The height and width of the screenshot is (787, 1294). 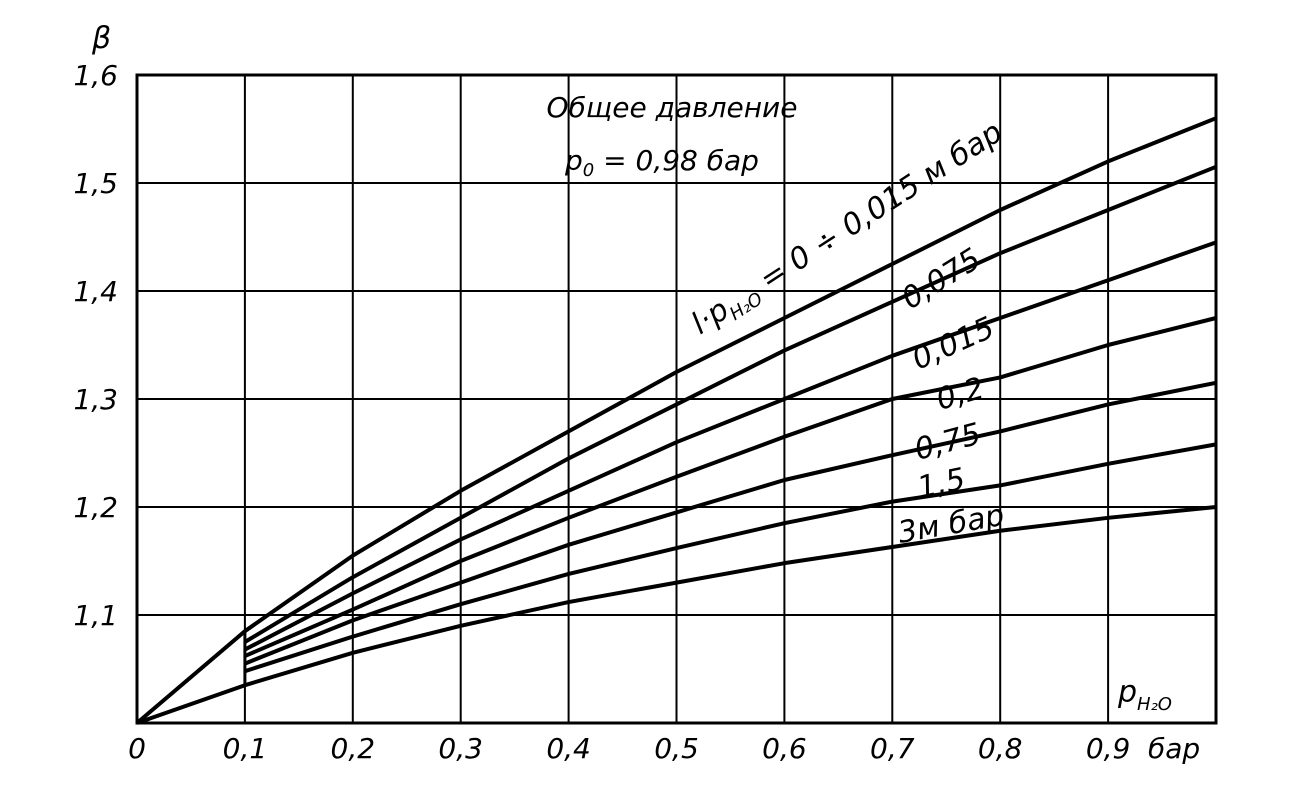 What do you see at coordinates (588, 170) in the screenshot?
I see `pressure-subscript: 0` at bounding box center [588, 170].